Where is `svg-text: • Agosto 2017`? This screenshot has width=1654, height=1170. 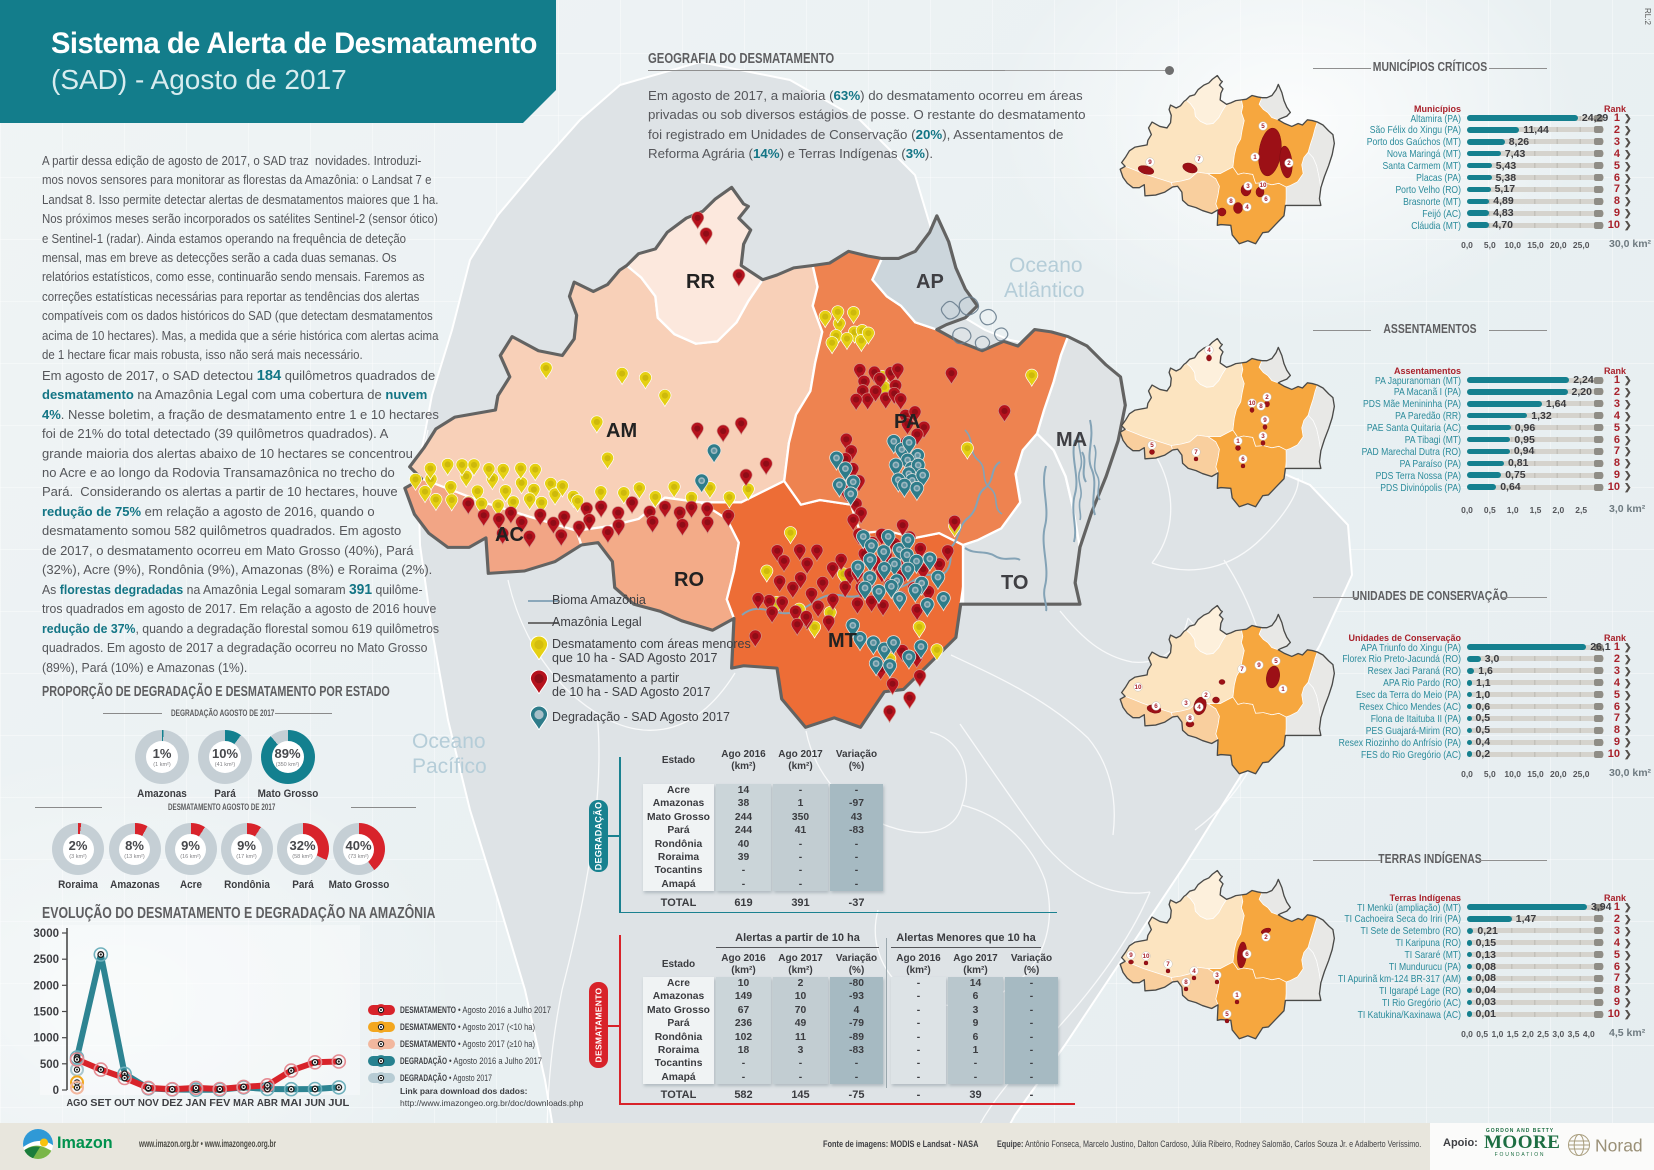
svg-text: • Agosto 2017 is located at coordinates (470, 1078).